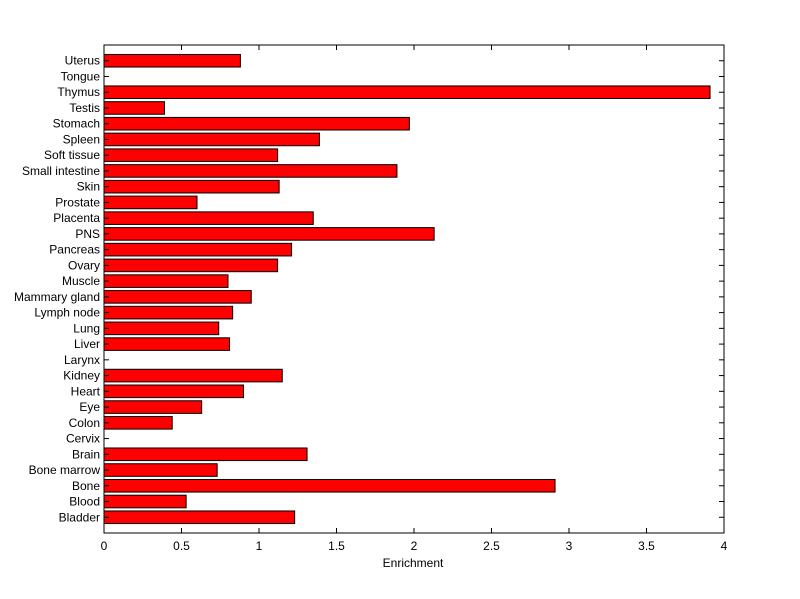 Image resolution: width=800 pixels, height=599 pixels. What do you see at coordinates (177, 297) in the screenshot?
I see `bar-mammary-gland` at bounding box center [177, 297].